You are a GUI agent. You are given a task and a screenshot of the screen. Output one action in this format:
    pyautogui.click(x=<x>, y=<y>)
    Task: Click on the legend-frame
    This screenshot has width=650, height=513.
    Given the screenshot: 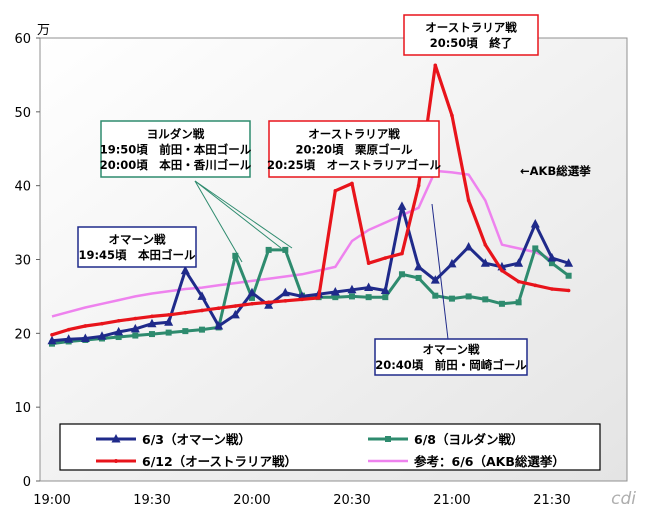 What is the action you would take?
    pyautogui.click(x=330, y=447)
    